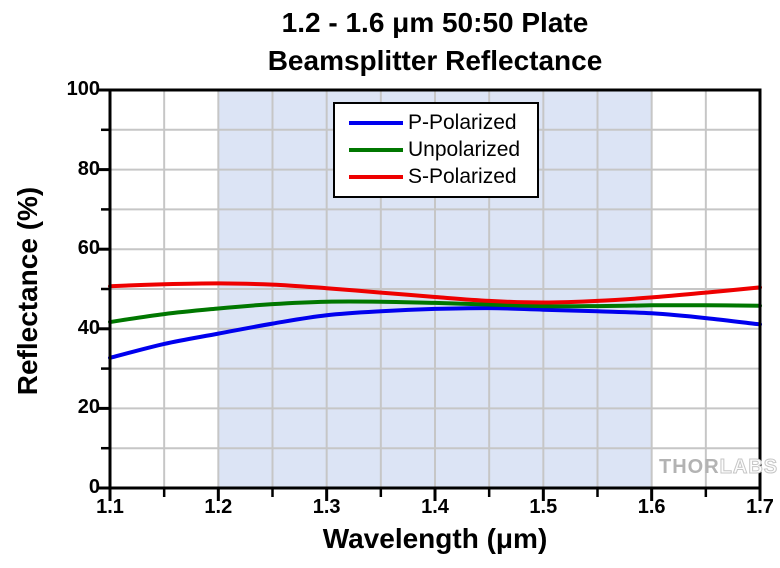 The height and width of the screenshot is (568, 780). Describe the element at coordinates (218, 507) in the screenshot. I see `x-tick-label: 1.2` at that location.